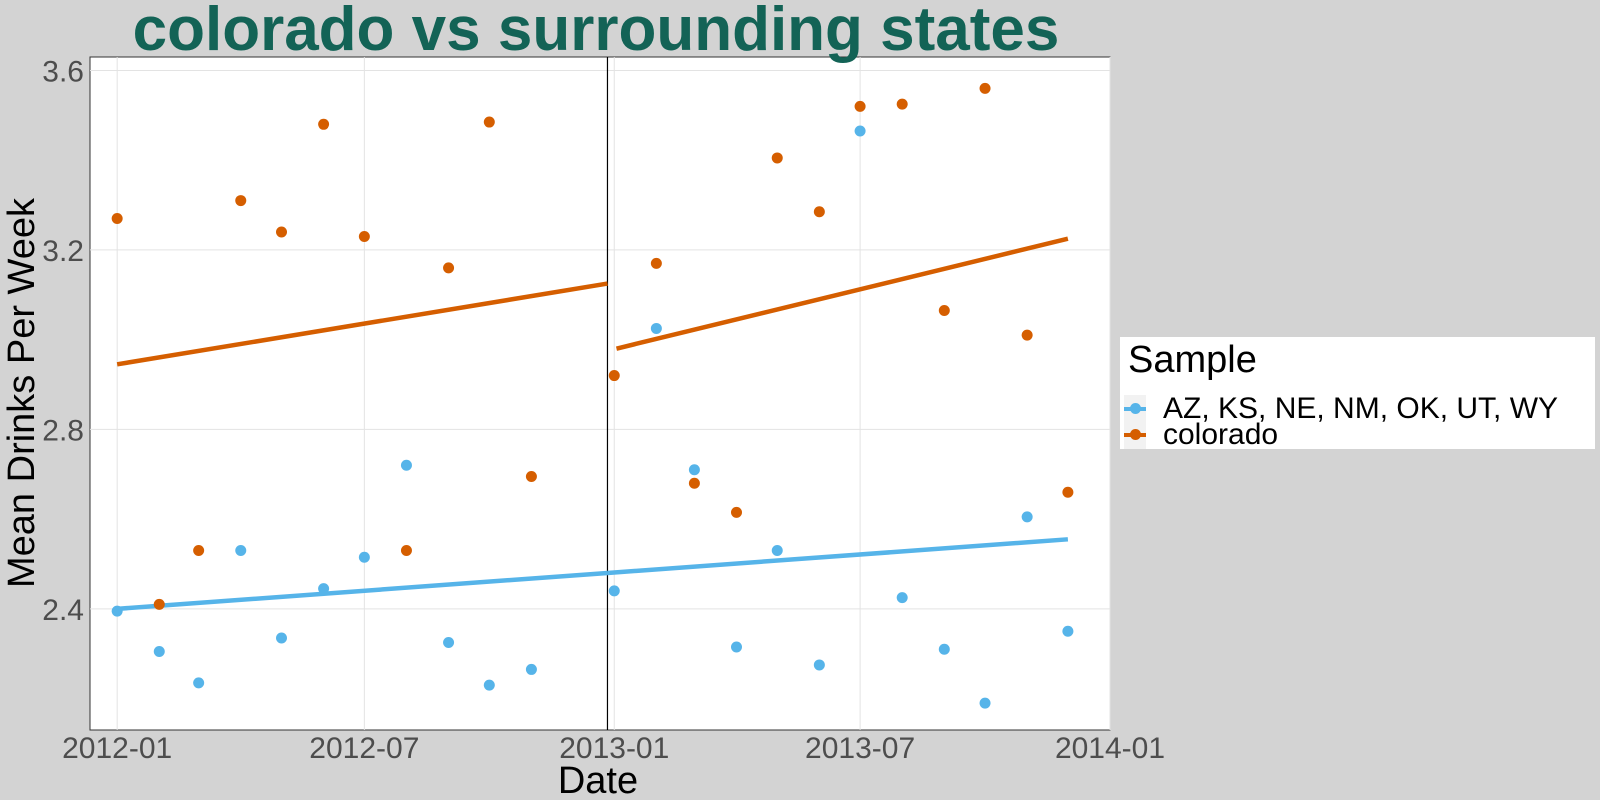 This screenshot has width=1600, height=800. Describe the element at coordinates (63, 71) in the screenshot. I see `y-tick-label: 3.6` at that location.